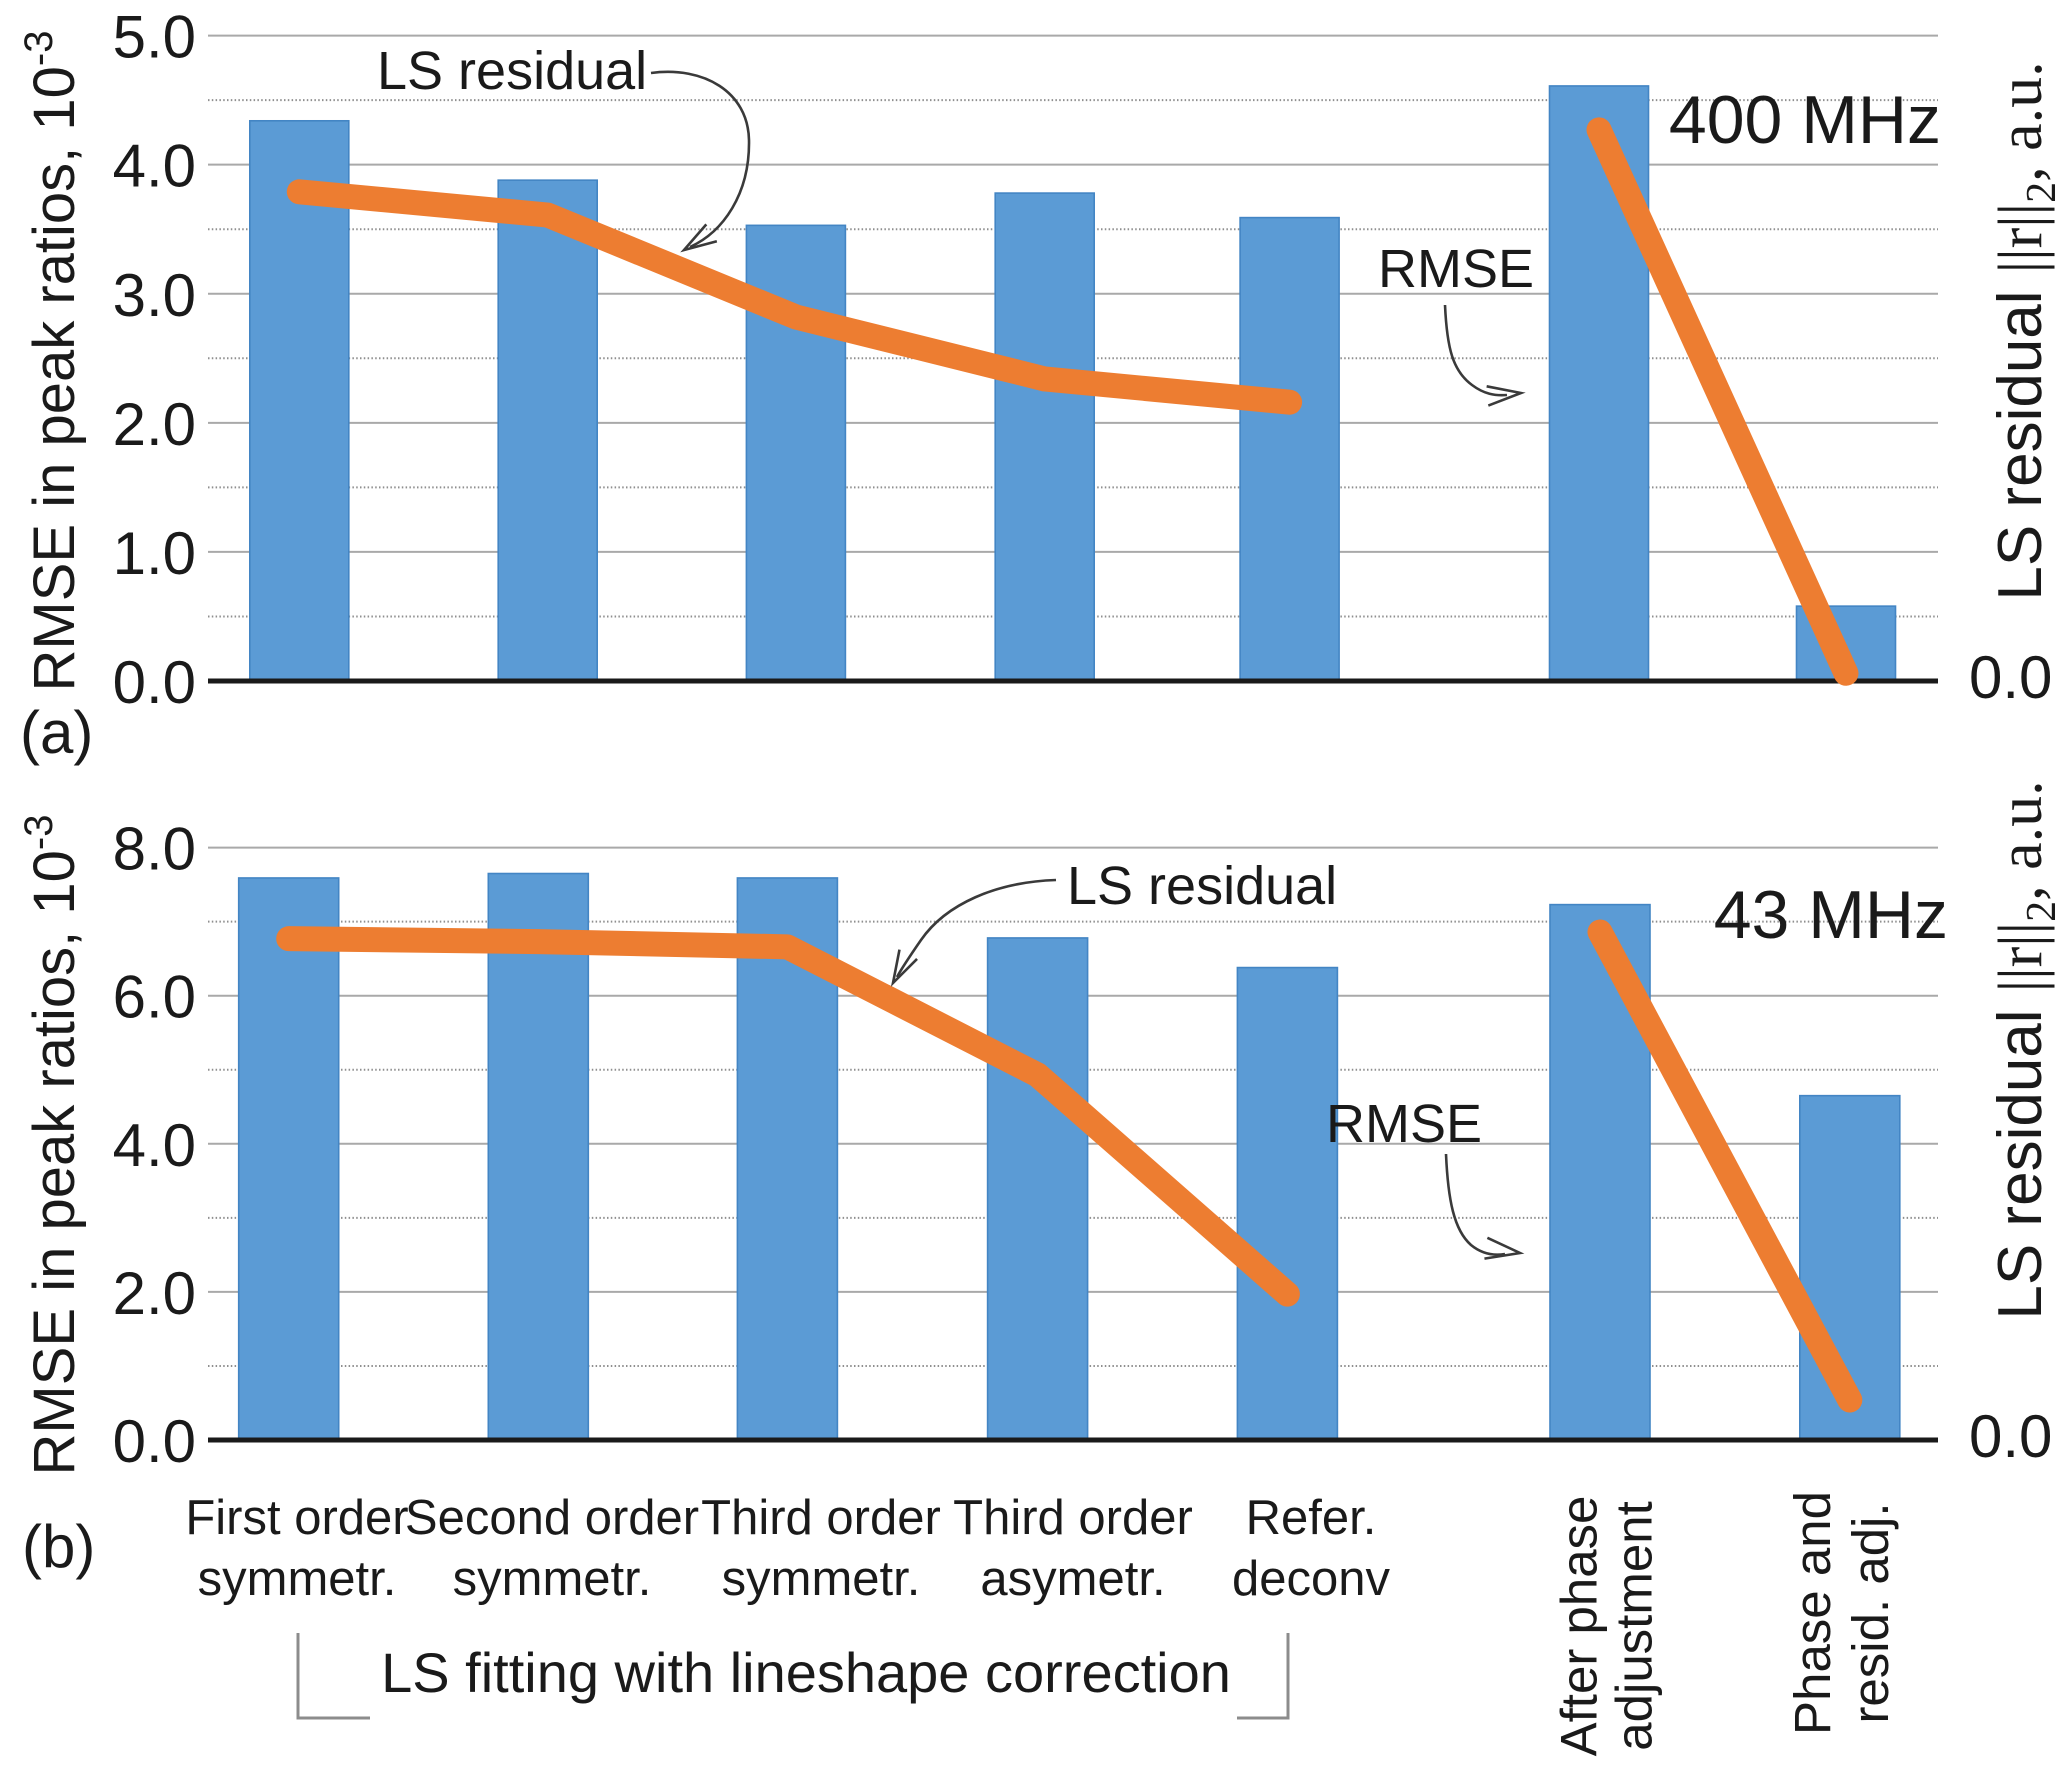 The width and height of the screenshot is (2067, 1775). What do you see at coordinates (154, 37) in the screenshot?
I see `left-tick-label: 5.0` at bounding box center [154, 37].